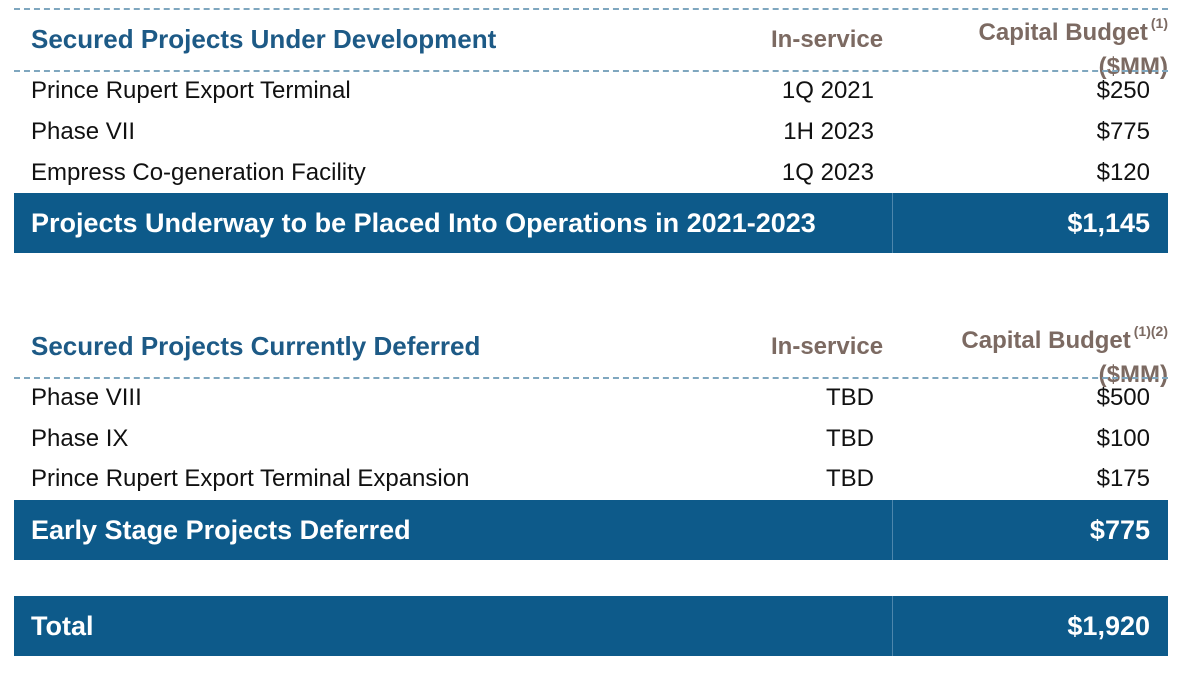 Image resolution: width=1188 pixels, height=676 pixels. I want to click on total-label: Total, so click(62, 626).